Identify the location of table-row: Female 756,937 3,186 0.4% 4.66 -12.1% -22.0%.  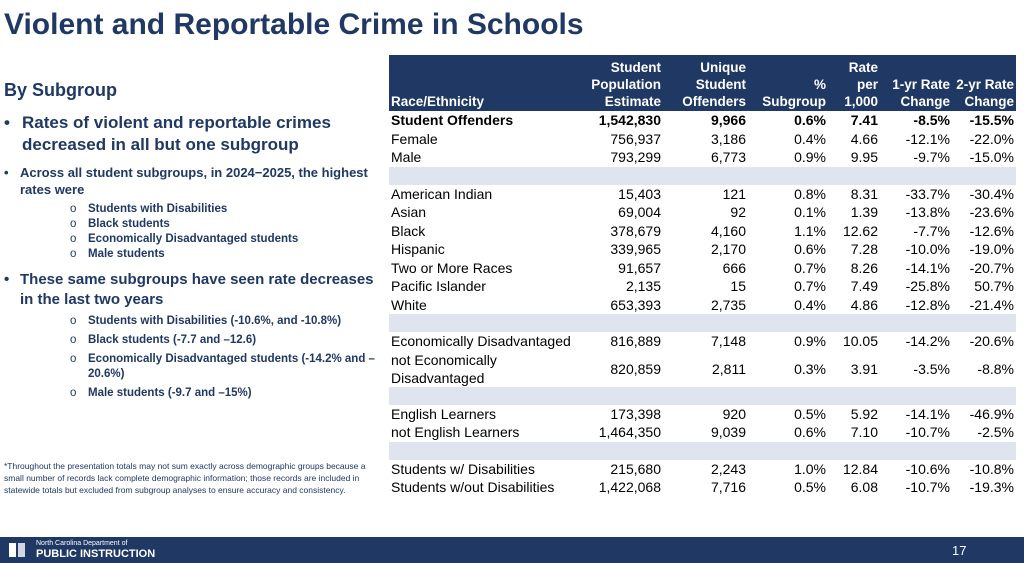
(702, 139).